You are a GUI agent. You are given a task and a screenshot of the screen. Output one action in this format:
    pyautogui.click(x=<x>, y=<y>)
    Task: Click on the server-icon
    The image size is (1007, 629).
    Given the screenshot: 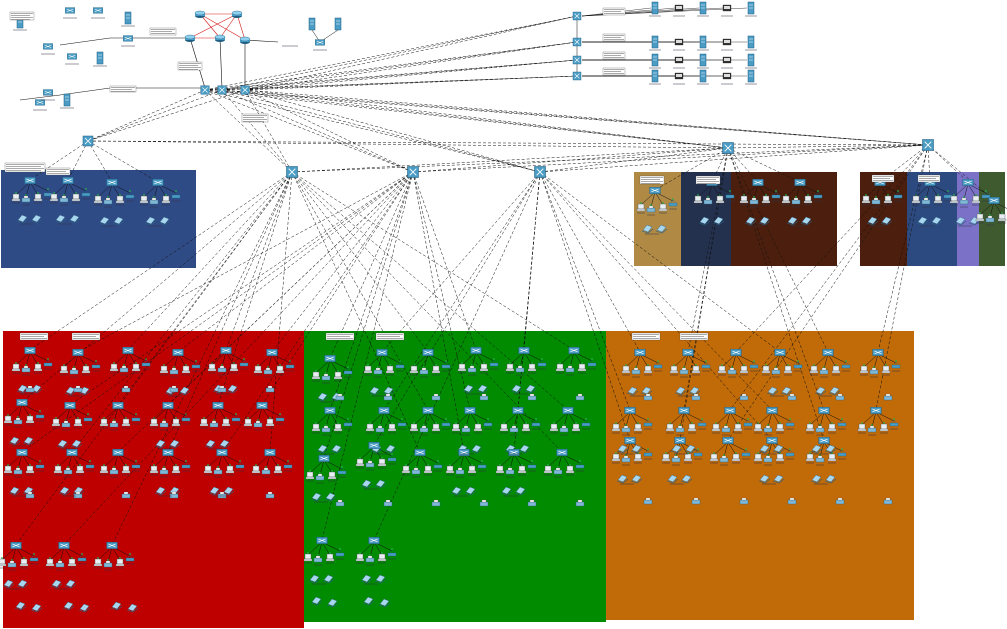 What is the action you would take?
    pyautogui.click(x=703, y=76)
    